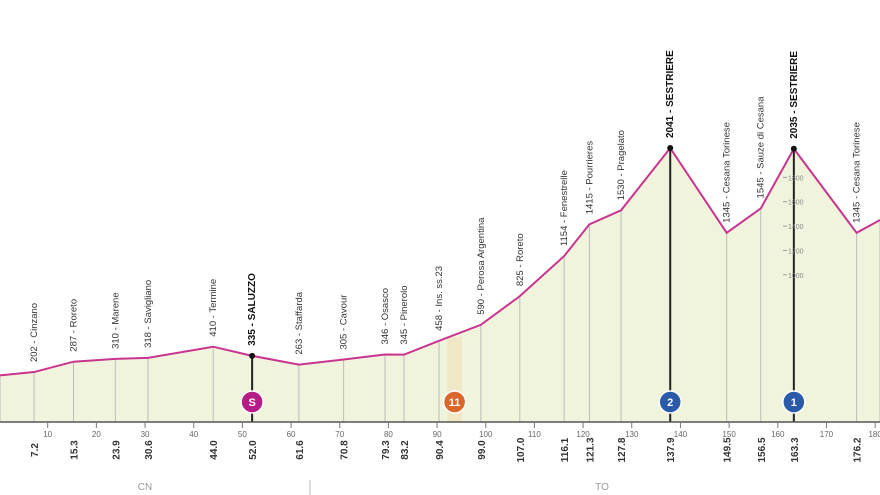 The image size is (880, 495). What do you see at coordinates (761, 147) in the screenshot?
I see `point-label: 1545 - Sauze di Cesana` at bounding box center [761, 147].